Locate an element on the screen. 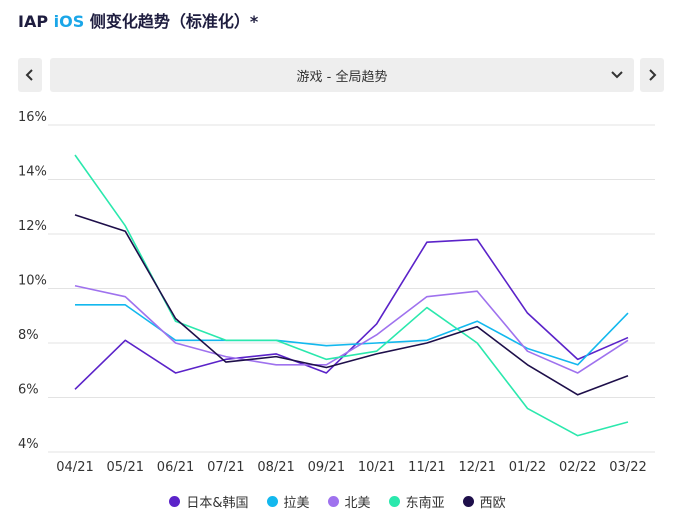 The width and height of the screenshot is (675, 519). y-tick-label: 12% is located at coordinates (32, 226).